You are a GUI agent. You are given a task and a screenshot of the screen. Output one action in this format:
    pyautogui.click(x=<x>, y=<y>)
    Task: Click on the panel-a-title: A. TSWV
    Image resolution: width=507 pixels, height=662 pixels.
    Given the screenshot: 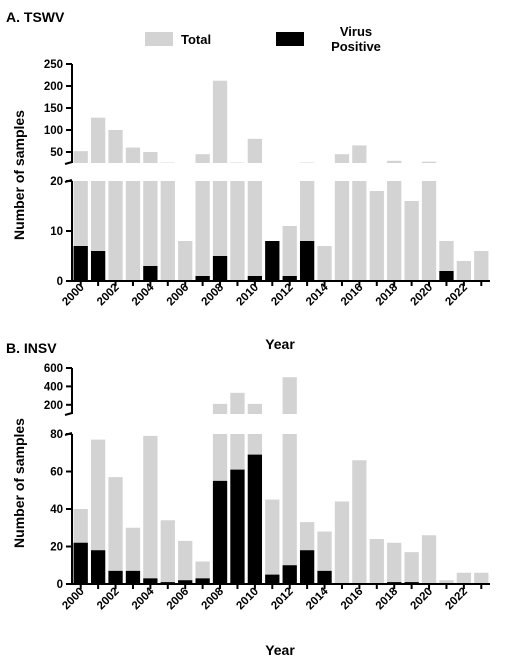 What is the action you would take?
    pyautogui.click(x=35, y=17)
    